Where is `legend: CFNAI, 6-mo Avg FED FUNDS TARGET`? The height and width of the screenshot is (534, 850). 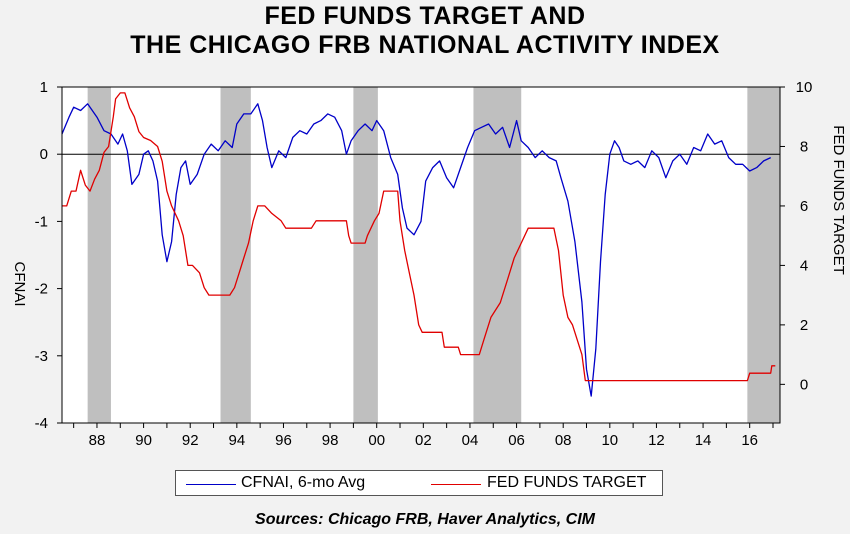 legend: CFNAI, 6-mo Avg FED FUNDS TARGET is located at coordinates (419, 483).